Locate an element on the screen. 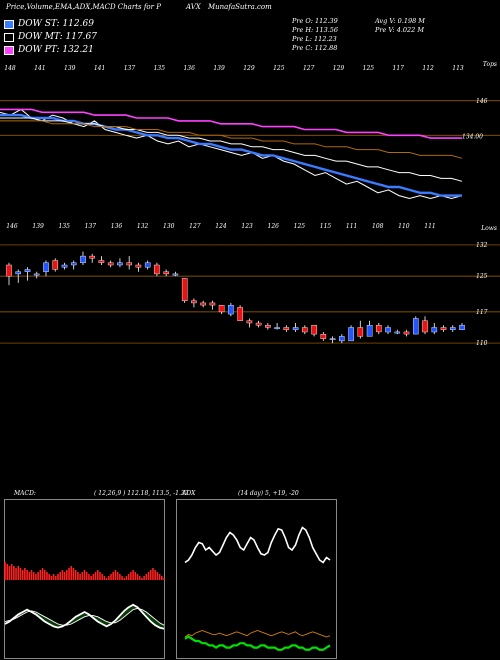  bottom-tick-label: 146 is located at coordinates (12, 226).